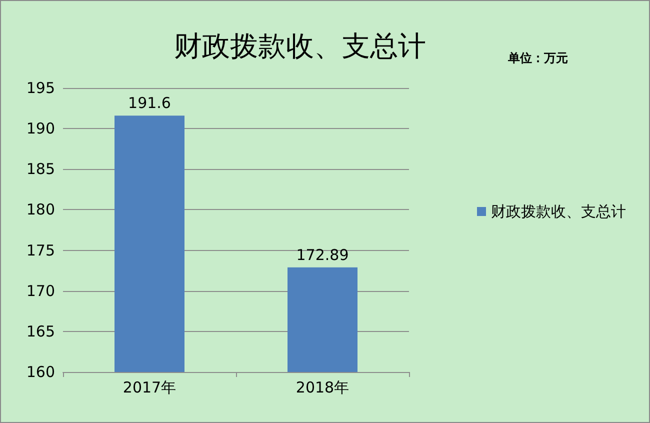 Image resolution: width=650 pixels, height=423 pixels. I want to click on y-tick-label: 175, so click(40, 250).